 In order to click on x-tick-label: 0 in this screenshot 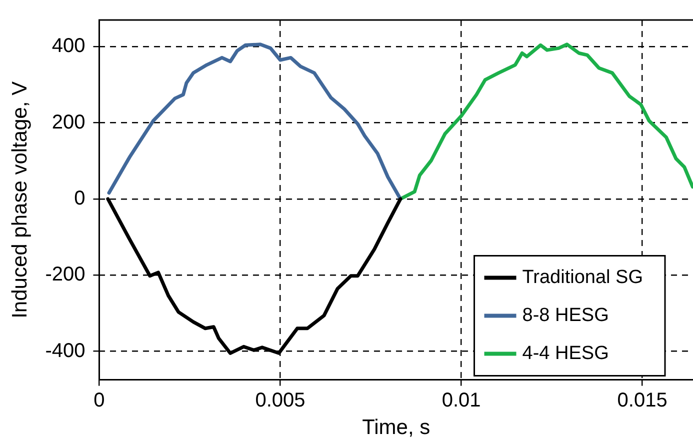, I will do `click(99, 400)`.